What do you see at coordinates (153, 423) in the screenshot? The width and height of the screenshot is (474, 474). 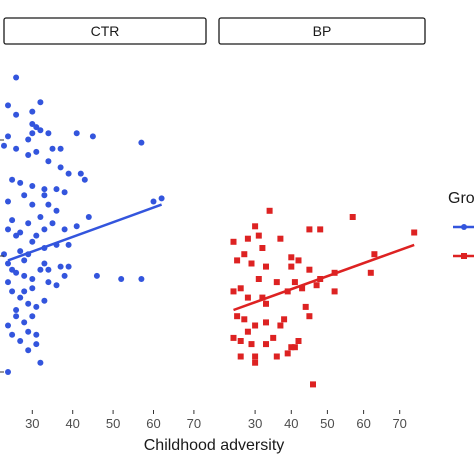 I see `x-tick-label: 60` at bounding box center [153, 423].